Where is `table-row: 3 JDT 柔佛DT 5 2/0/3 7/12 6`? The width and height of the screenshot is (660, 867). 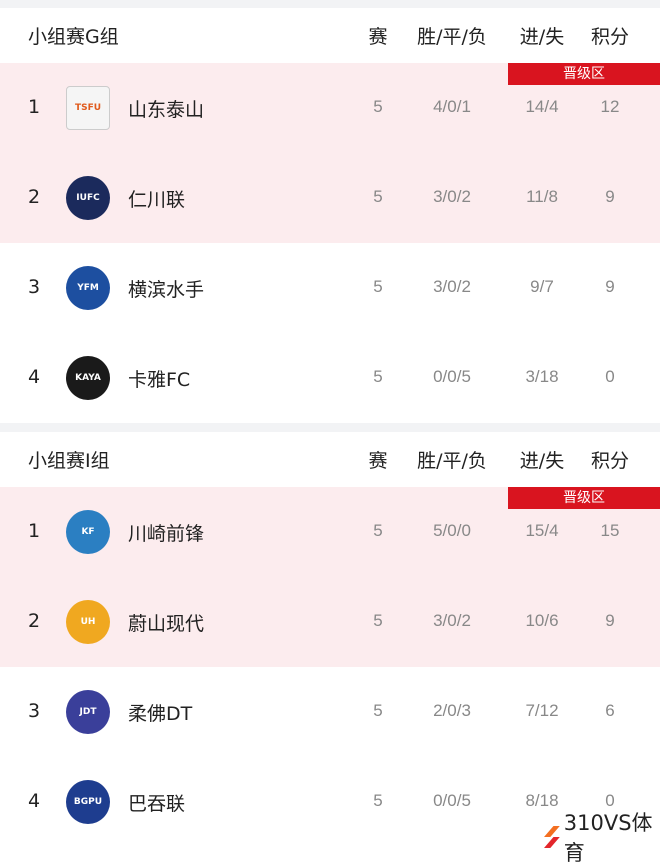 table-row: 3 JDT 柔佛DT 5 2/0/3 7/12 6 is located at coordinates (330, 712).